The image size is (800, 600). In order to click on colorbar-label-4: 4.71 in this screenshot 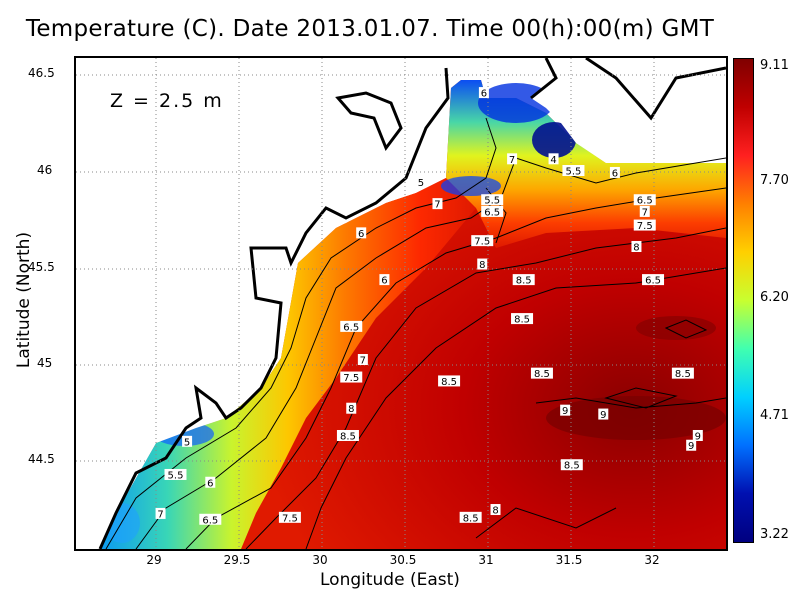, I will do `click(774, 415)`.